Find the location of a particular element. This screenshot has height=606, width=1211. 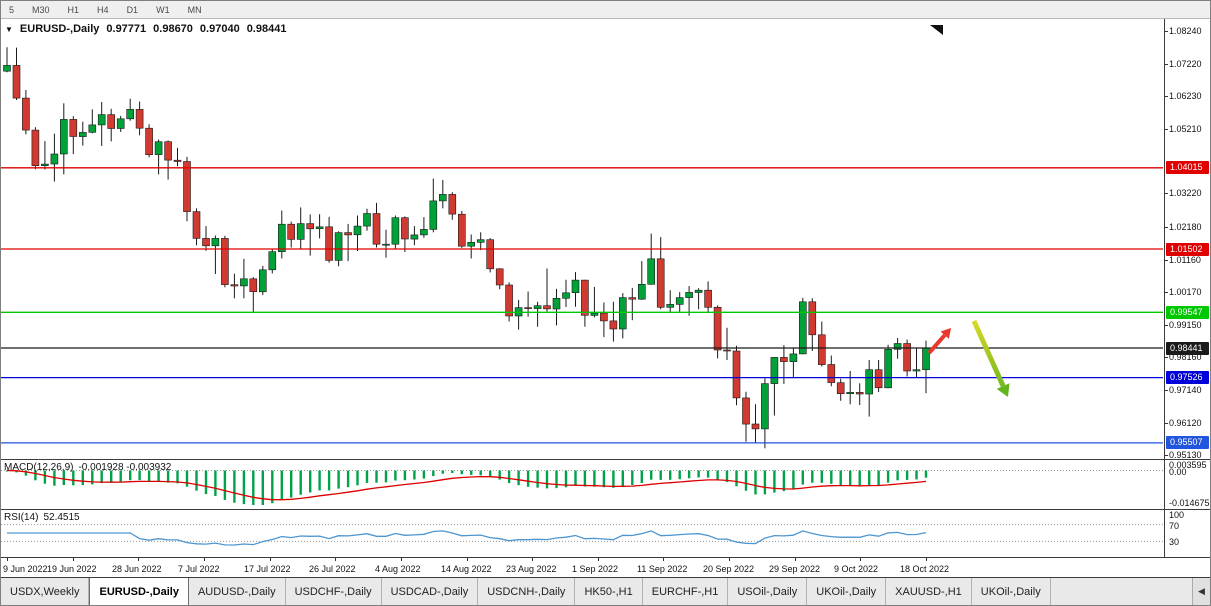

price-axis-label: 1.06230 is located at coordinates (1185, 96).